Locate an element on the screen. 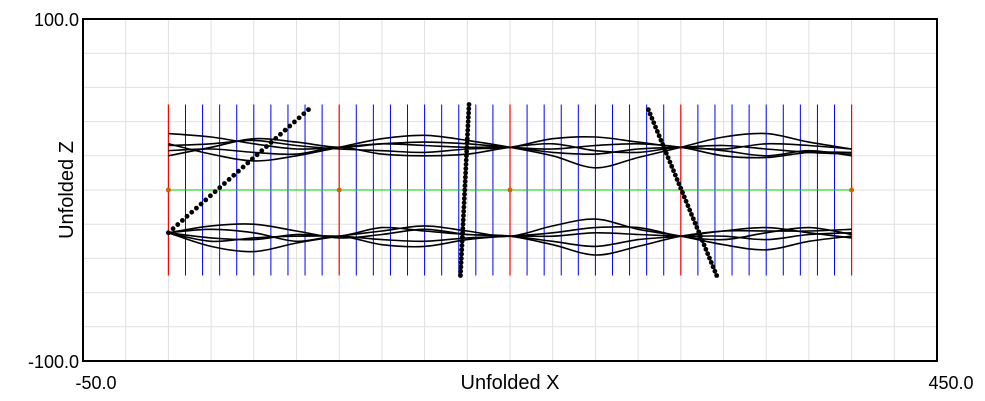 This screenshot has width=985, height=401. y-axis-title: Unfolded Z is located at coordinates (67, 190).